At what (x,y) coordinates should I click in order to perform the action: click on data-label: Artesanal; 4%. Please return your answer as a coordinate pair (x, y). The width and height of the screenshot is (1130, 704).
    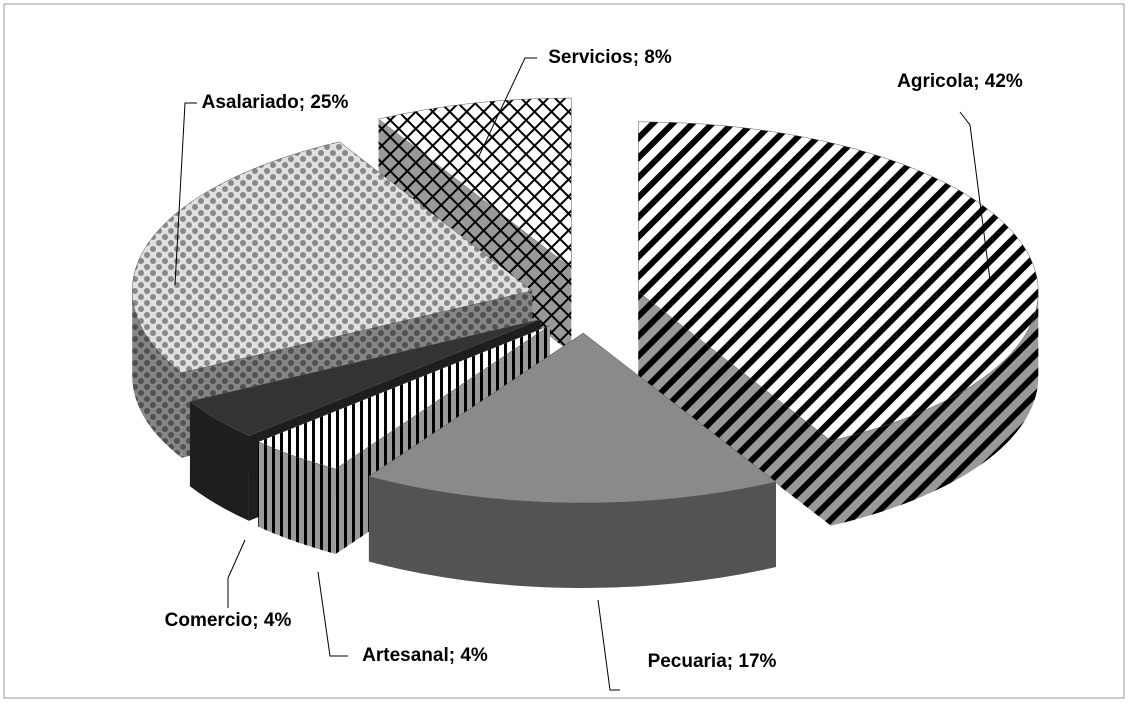
    Looking at the image, I should click on (425, 655).